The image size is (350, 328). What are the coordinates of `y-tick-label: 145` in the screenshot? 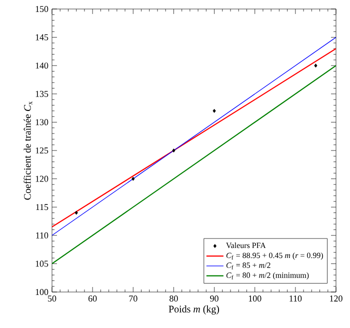 It's located at (42, 37).